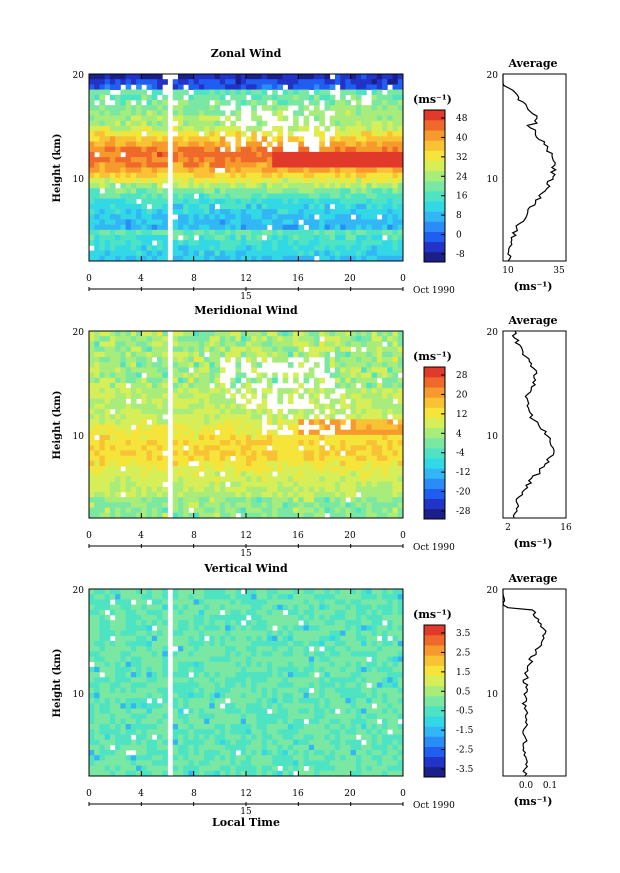  Describe the element at coordinates (434, 443) in the screenshot. I see `colorbar-swatch` at that location.